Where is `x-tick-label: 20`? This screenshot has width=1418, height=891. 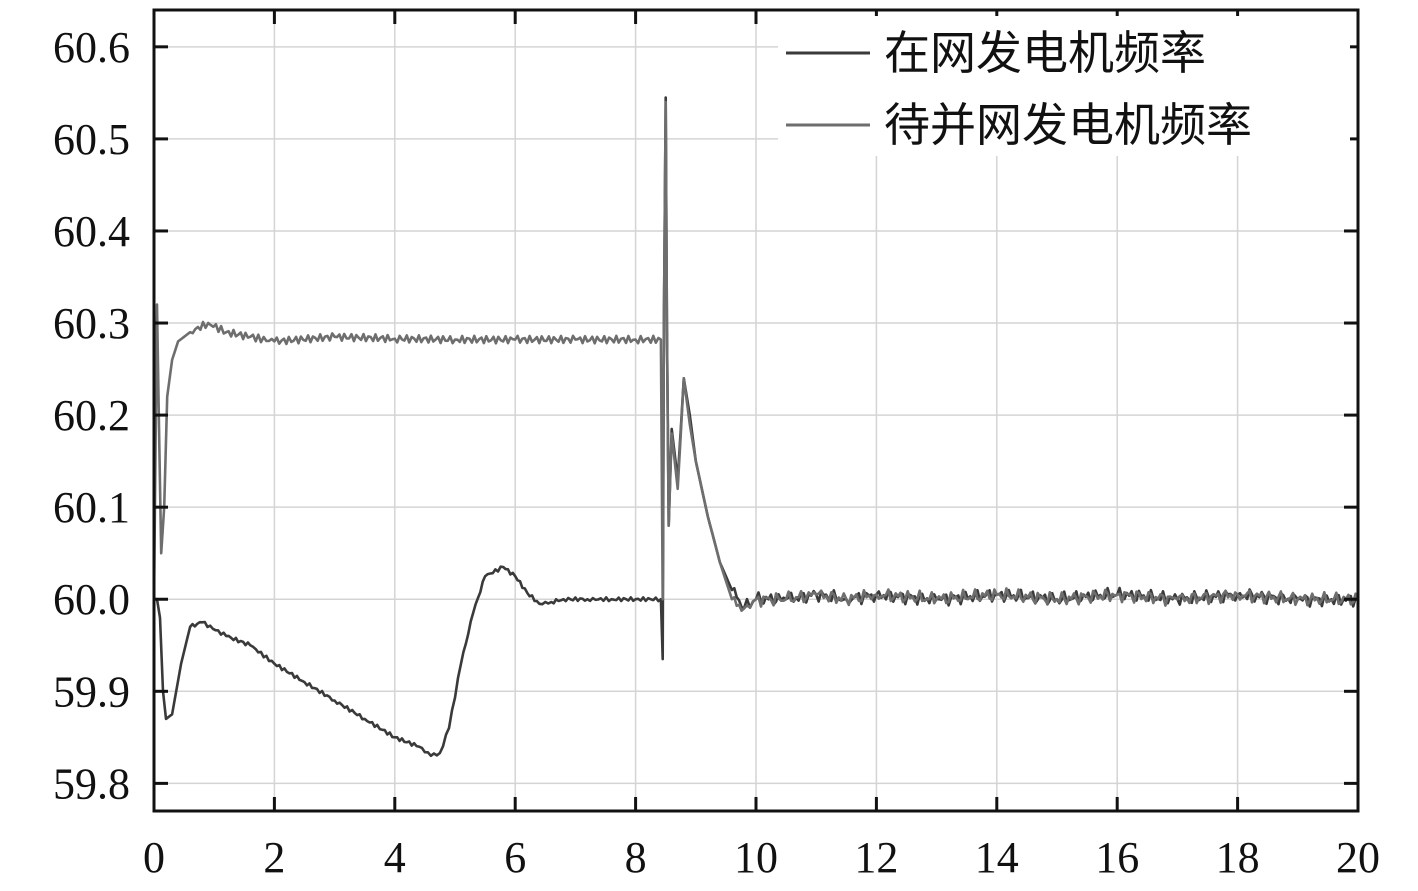
x-tick-label: 20 is located at coordinates (1358, 857).